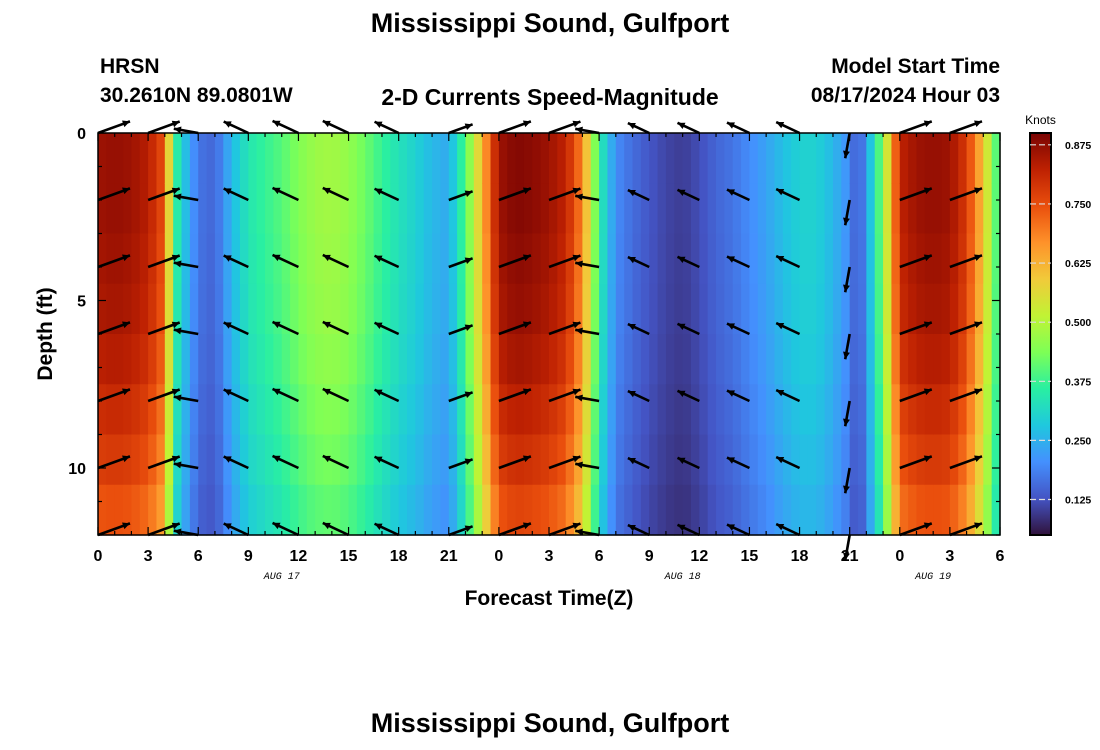 The image size is (1100, 750). What do you see at coordinates (45, 333) in the screenshot?
I see `y-axis-label: Depth (ft)` at bounding box center [45, 333].